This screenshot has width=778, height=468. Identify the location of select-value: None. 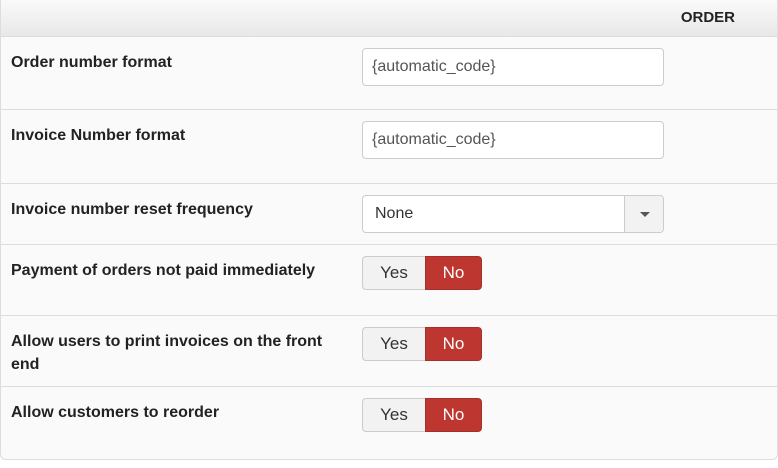
(394, 213).